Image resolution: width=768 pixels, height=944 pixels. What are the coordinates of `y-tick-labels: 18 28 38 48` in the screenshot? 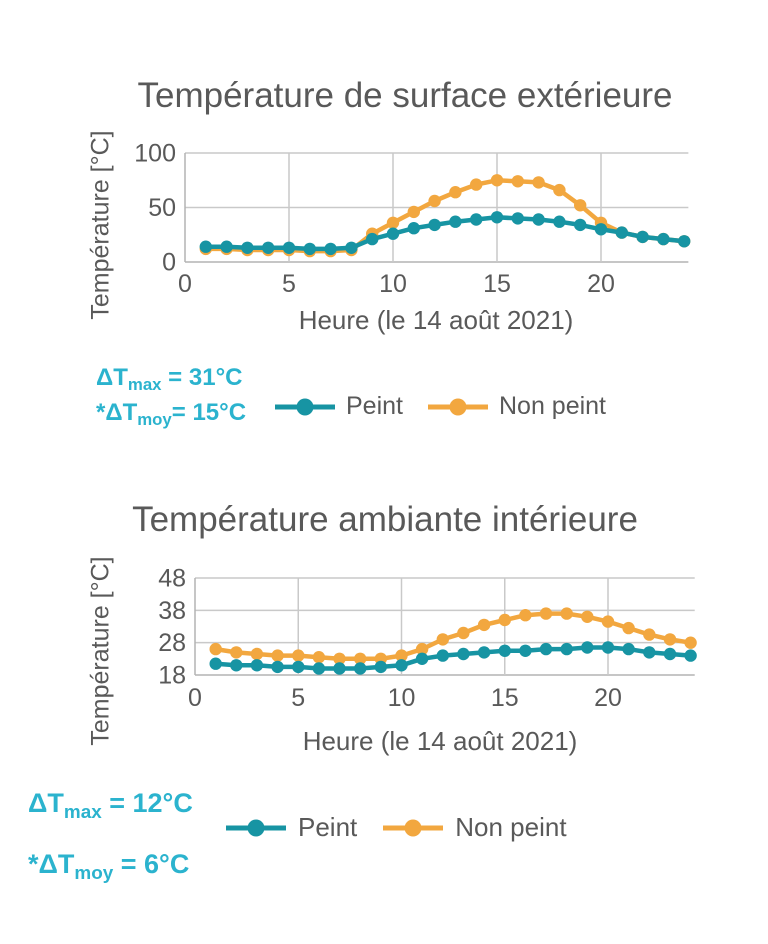 It's located at (172, 627).